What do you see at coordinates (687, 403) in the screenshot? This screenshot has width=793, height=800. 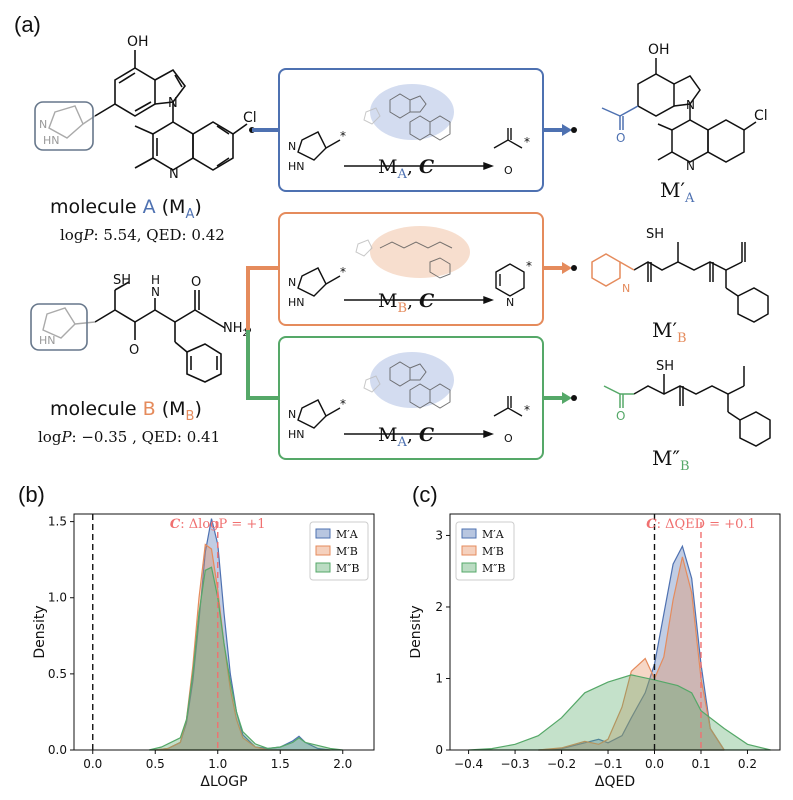 I see `product-mb-dprime-structure: SH O` at bounding box center [687, 403].